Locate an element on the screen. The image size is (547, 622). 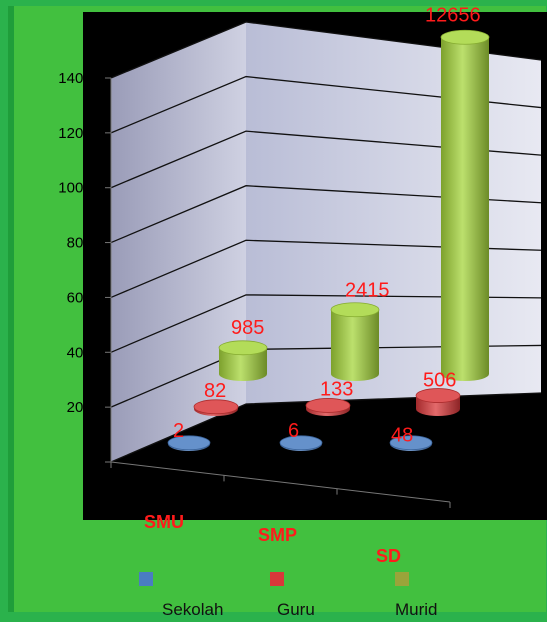
data-label: 506 is located at coordinates (439, 381).